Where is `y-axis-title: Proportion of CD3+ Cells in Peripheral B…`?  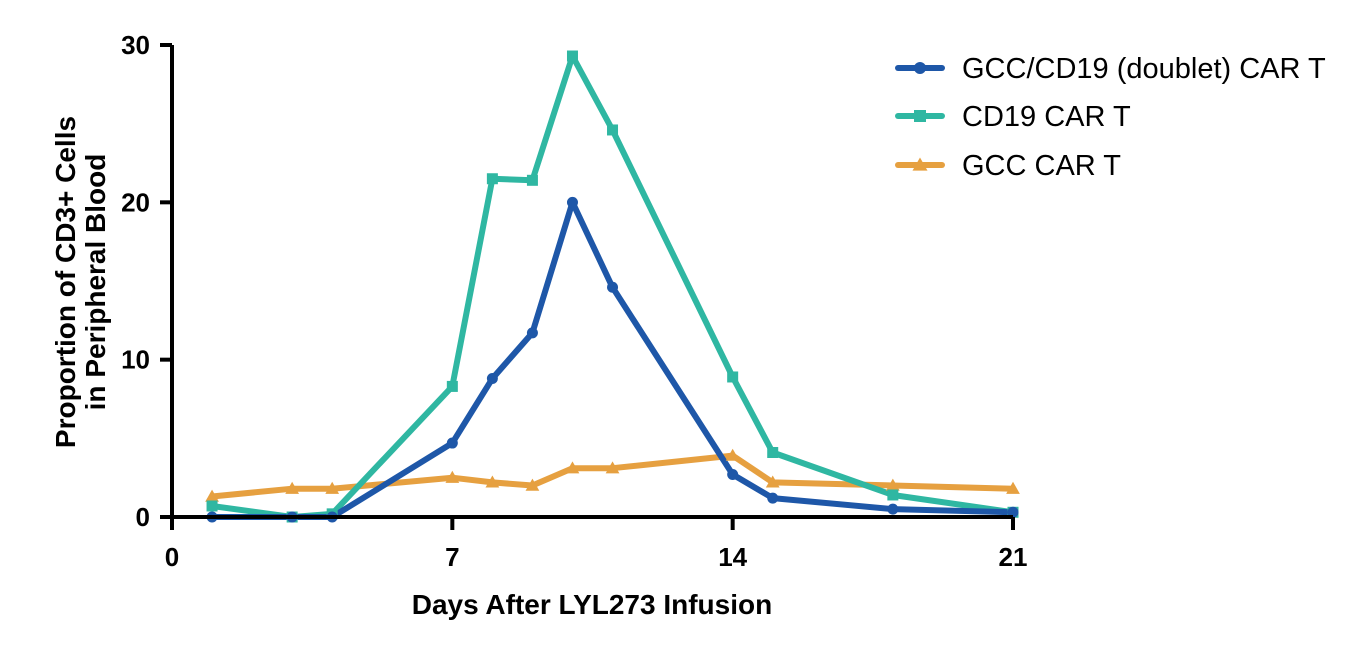 y-axis-title: Proportion of CD3+ Cells in Peripheral B… is located at coordinates (80, 282).